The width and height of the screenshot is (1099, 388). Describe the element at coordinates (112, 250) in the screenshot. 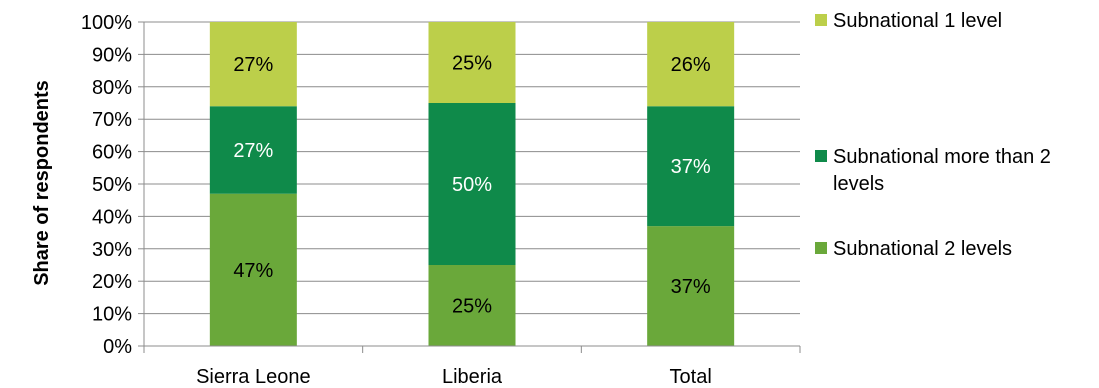

I see `y-tick-label: 30%` at that location.